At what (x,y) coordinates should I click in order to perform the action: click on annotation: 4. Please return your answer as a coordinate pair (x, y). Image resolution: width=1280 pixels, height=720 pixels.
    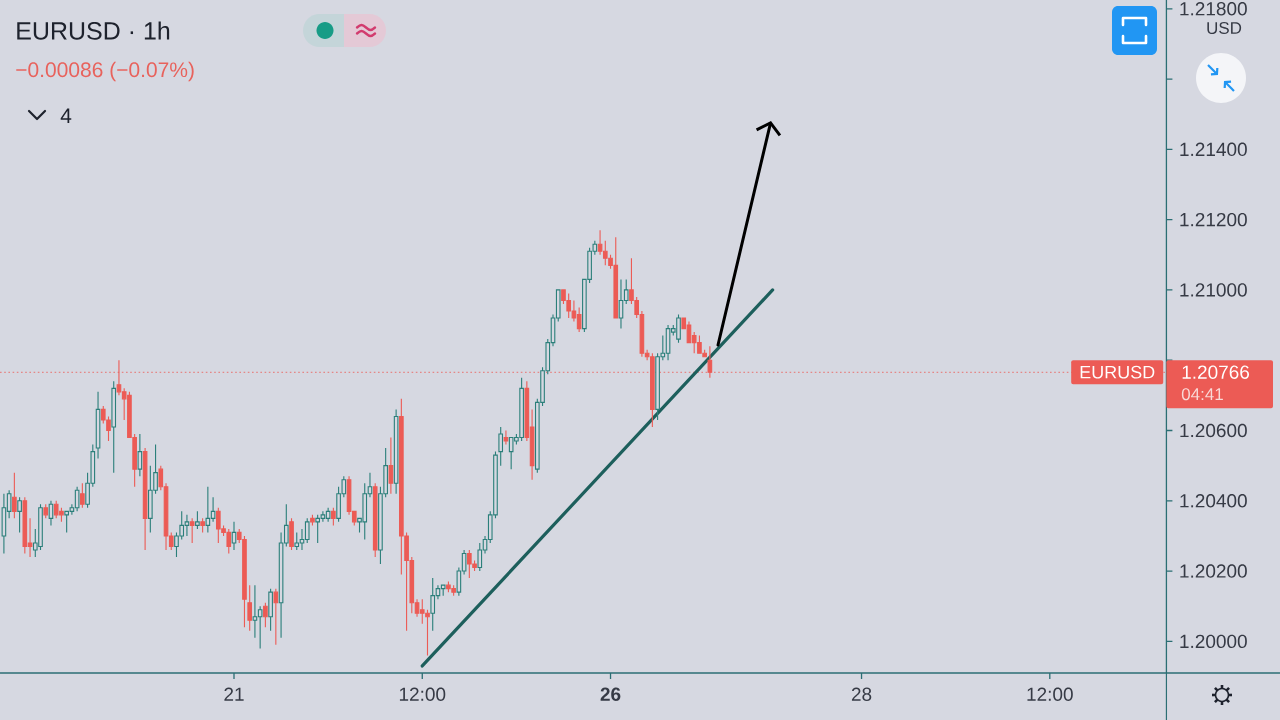
    Looking at the image, I should click on (66, 115).